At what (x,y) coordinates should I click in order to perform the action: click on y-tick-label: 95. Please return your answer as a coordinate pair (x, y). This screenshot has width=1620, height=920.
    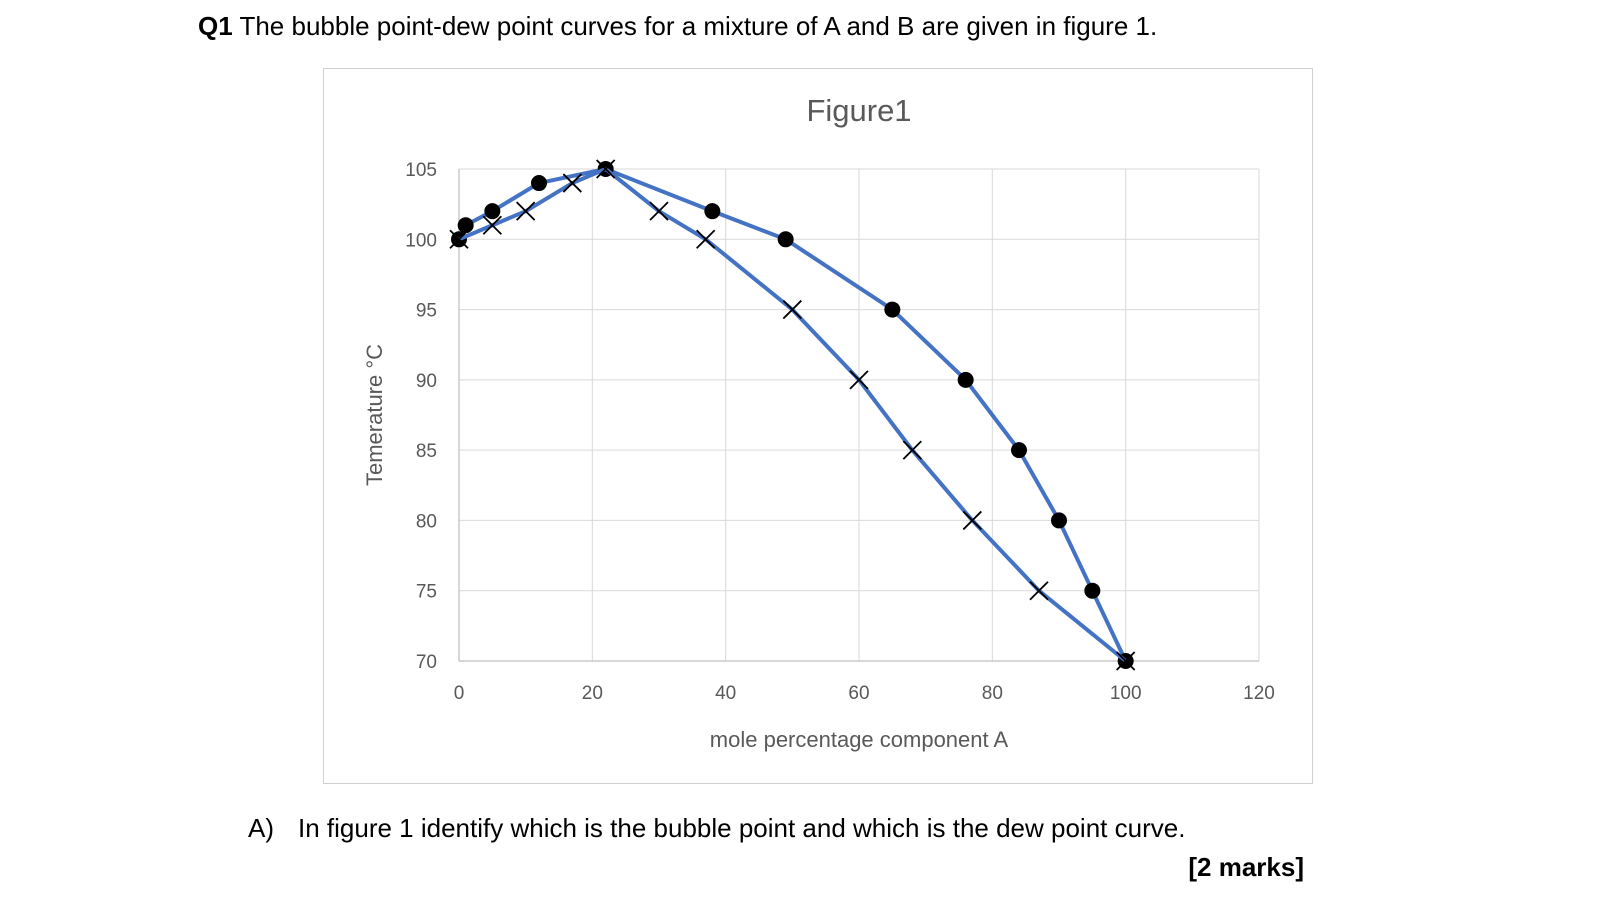
    Looking at the image, I should click on (426, 311).